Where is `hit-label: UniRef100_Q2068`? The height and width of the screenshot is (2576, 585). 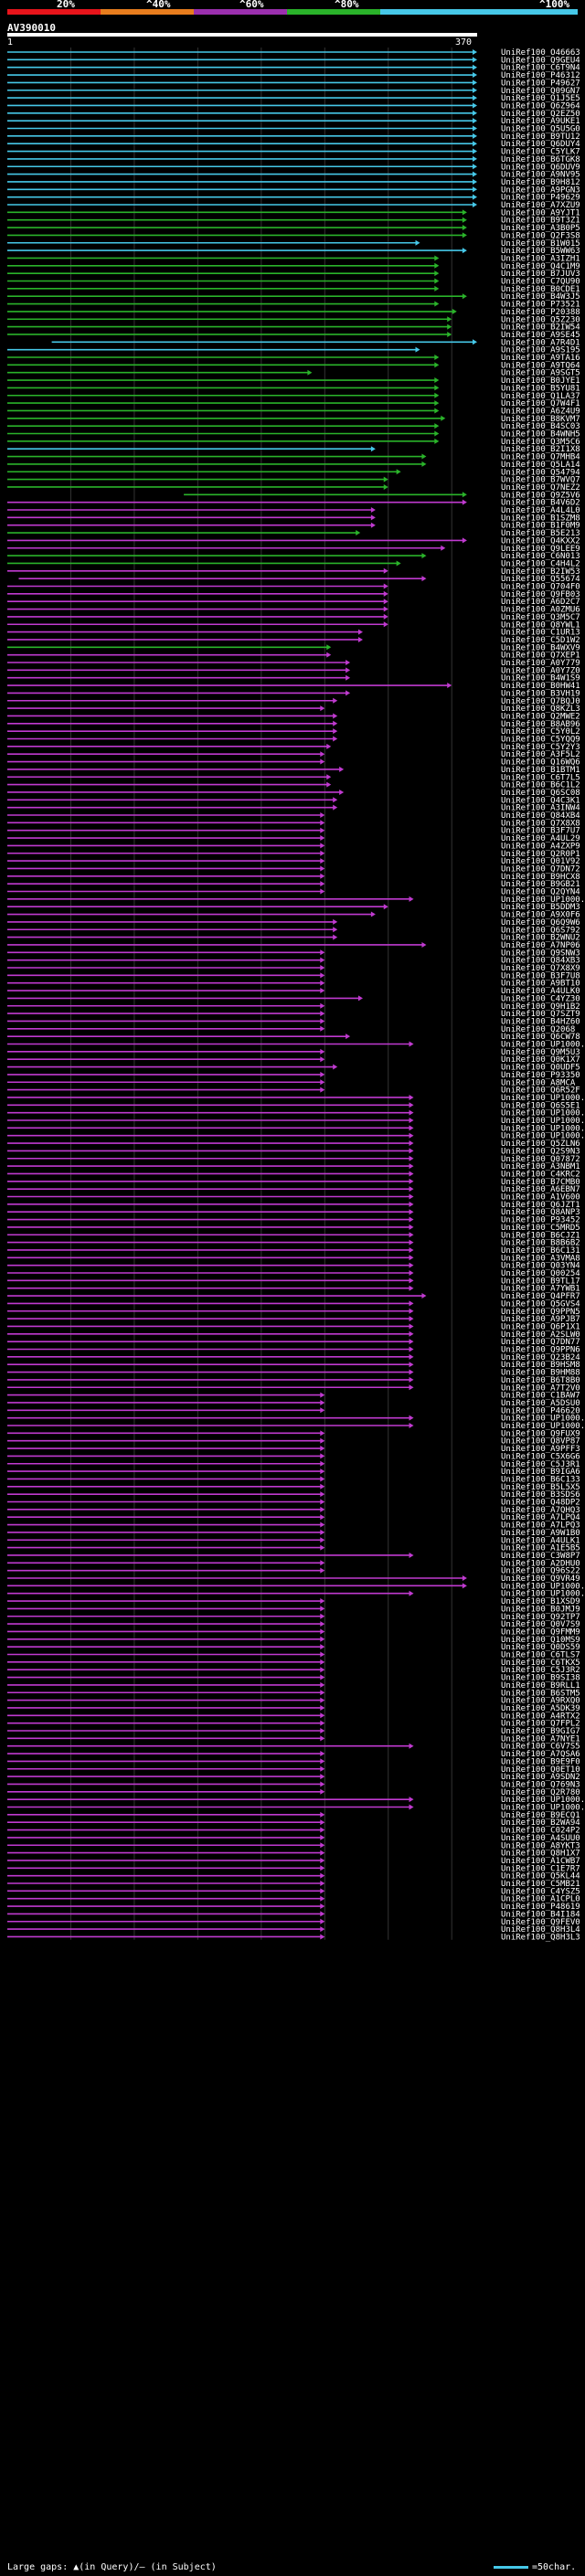
hit-label: UniRef100_Q2068 is located at coordinates (538, 1029).